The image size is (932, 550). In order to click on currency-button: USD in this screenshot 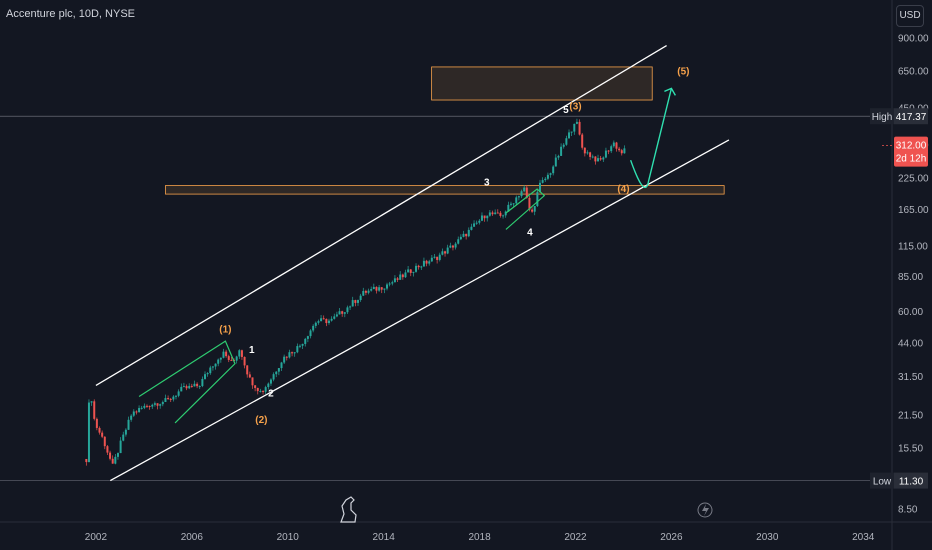, I will do `click(910, 16)`.